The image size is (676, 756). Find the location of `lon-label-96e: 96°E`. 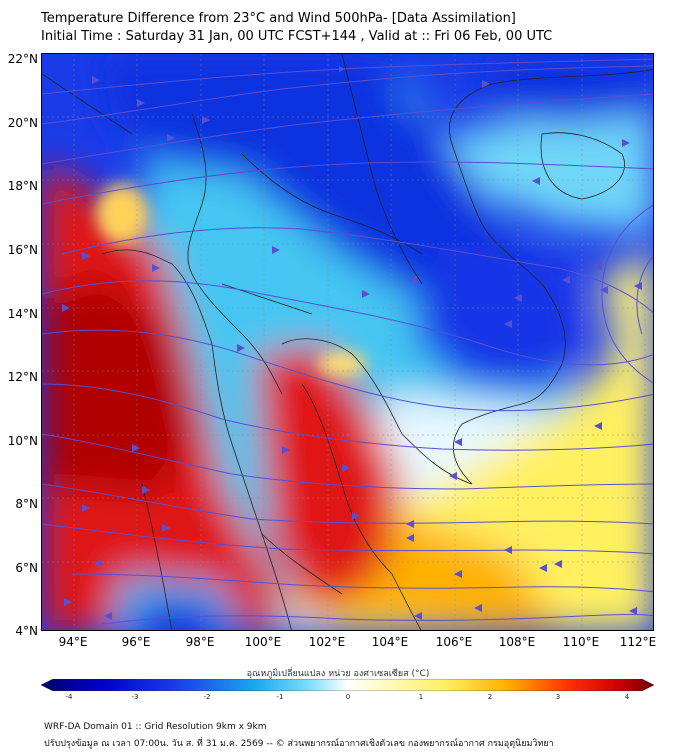

lon-label-96e: 96°E is located at coordinates (136, 642).